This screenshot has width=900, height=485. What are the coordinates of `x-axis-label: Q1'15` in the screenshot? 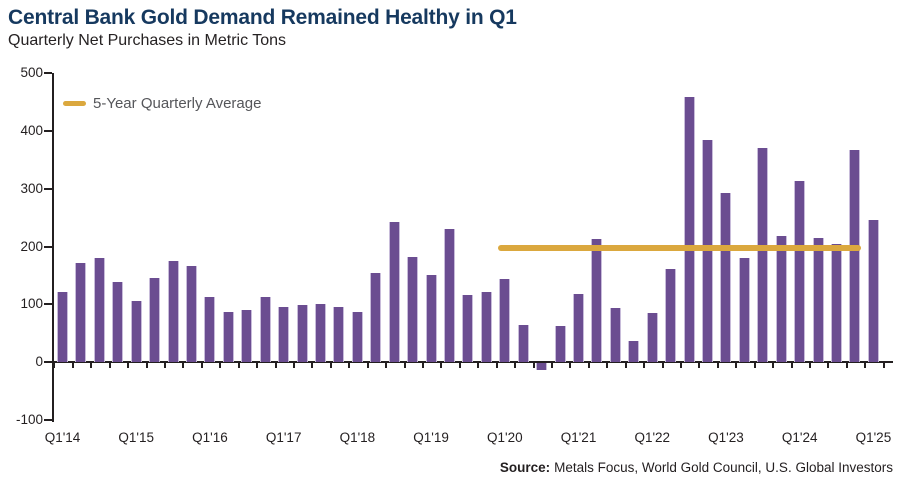 It's located at (136, 437).